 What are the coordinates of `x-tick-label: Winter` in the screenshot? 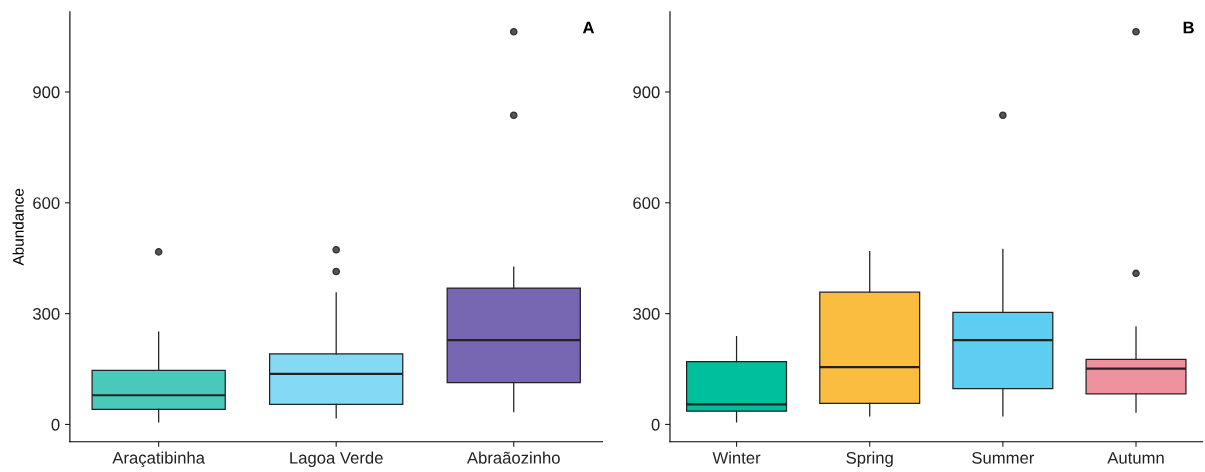 It's located at (736, 457).